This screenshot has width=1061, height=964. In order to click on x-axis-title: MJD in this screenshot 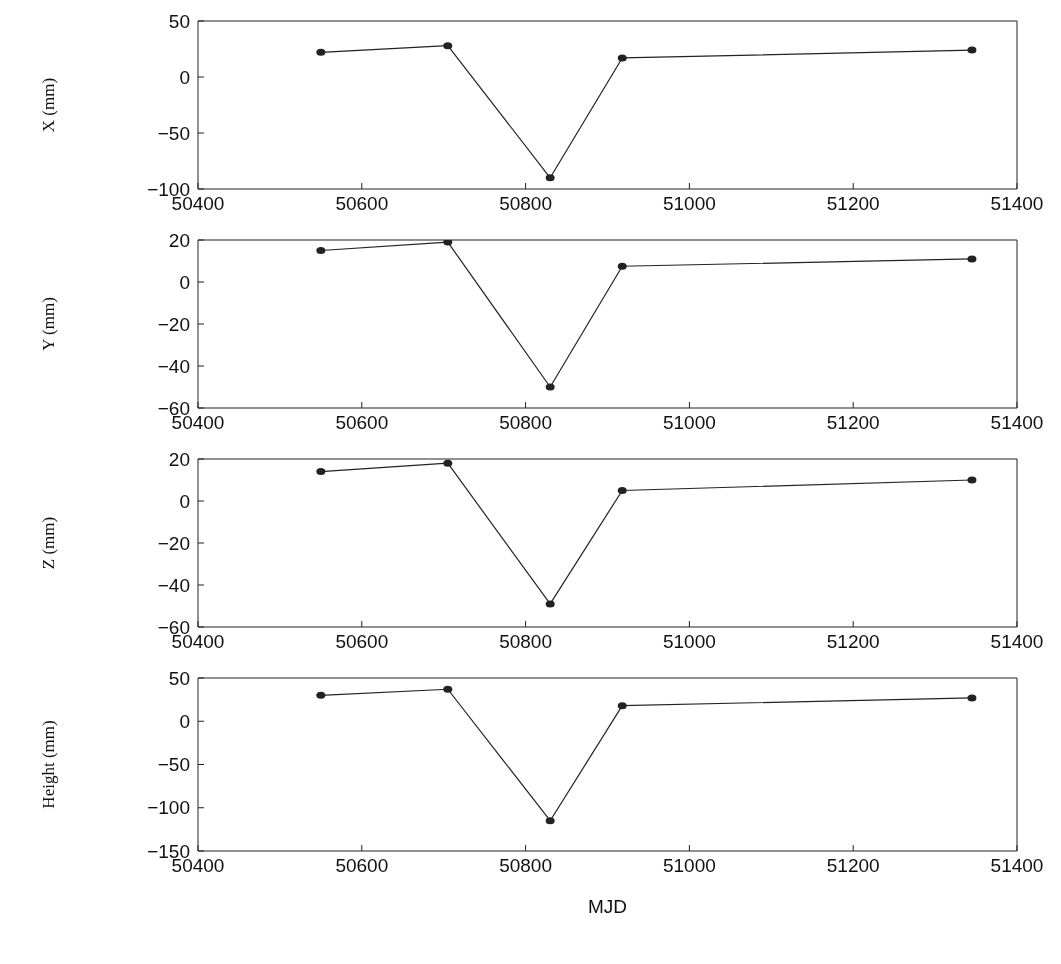, I will do `click(607, 906)`.